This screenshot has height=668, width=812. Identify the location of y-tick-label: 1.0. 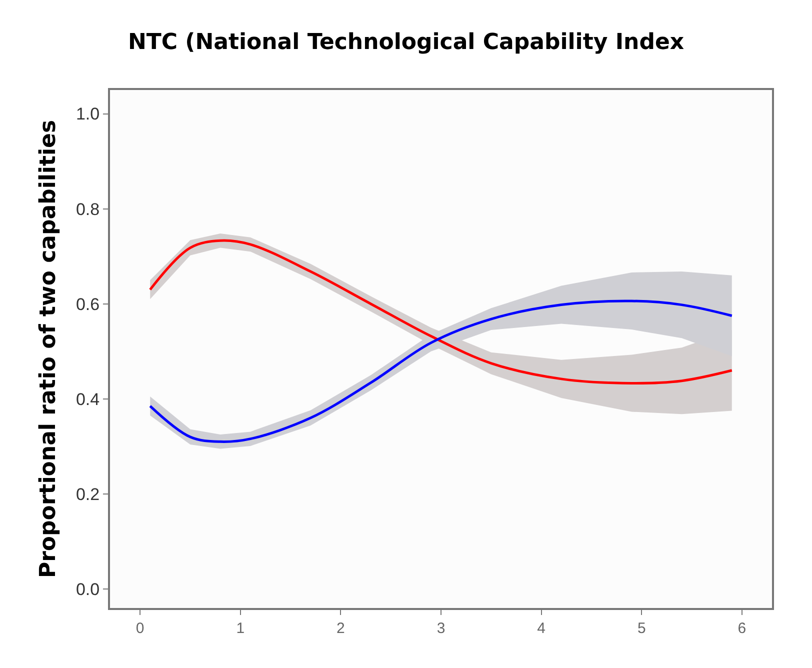
(88, 114).